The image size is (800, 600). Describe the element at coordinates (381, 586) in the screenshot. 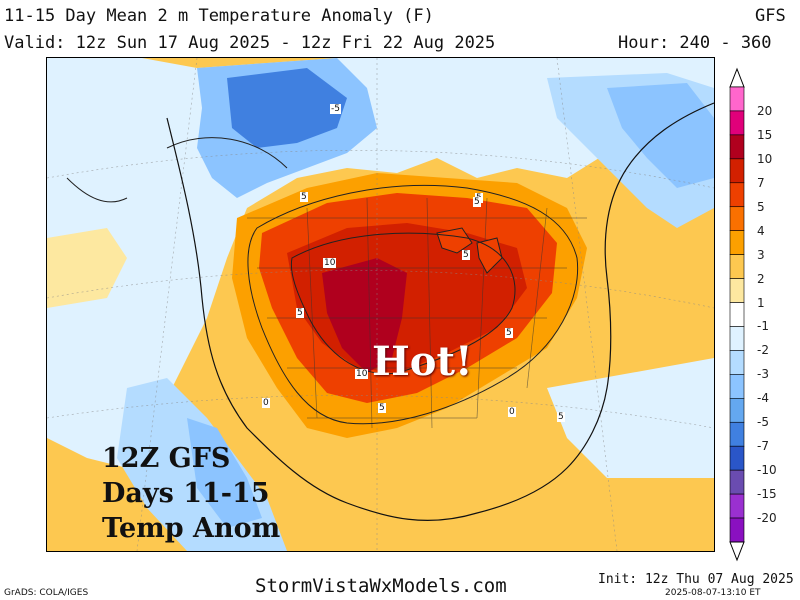

I see `site-credit: StormVistaWxModels.com` at that location.